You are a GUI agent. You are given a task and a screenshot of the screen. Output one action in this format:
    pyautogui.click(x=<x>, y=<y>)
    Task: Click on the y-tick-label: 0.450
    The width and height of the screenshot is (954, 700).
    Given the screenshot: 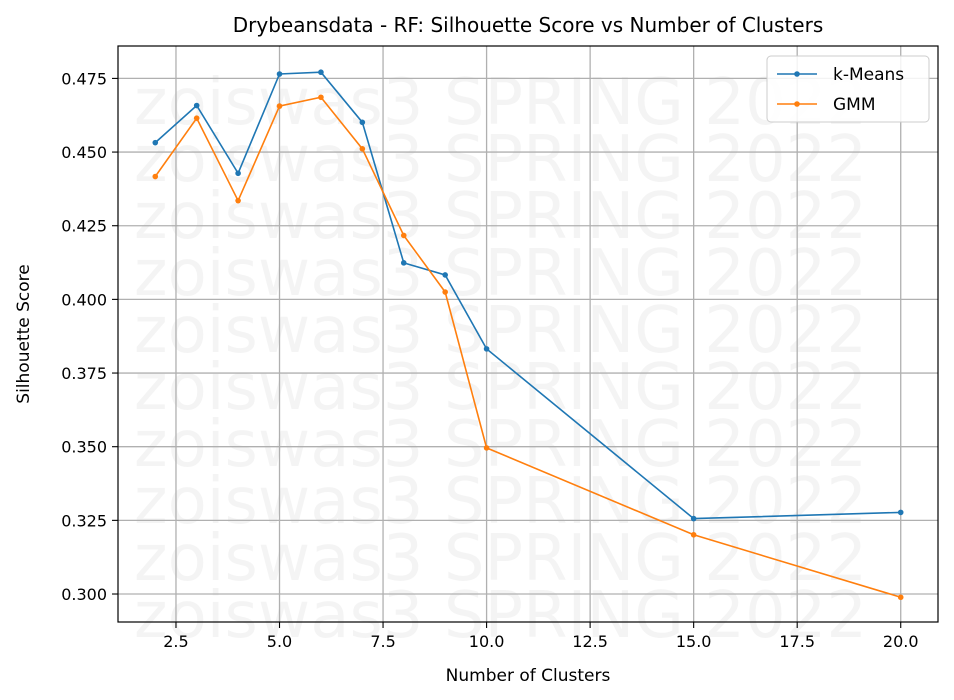 What is the action you would take?
    pyautogui.click(x=84, y=152)
    